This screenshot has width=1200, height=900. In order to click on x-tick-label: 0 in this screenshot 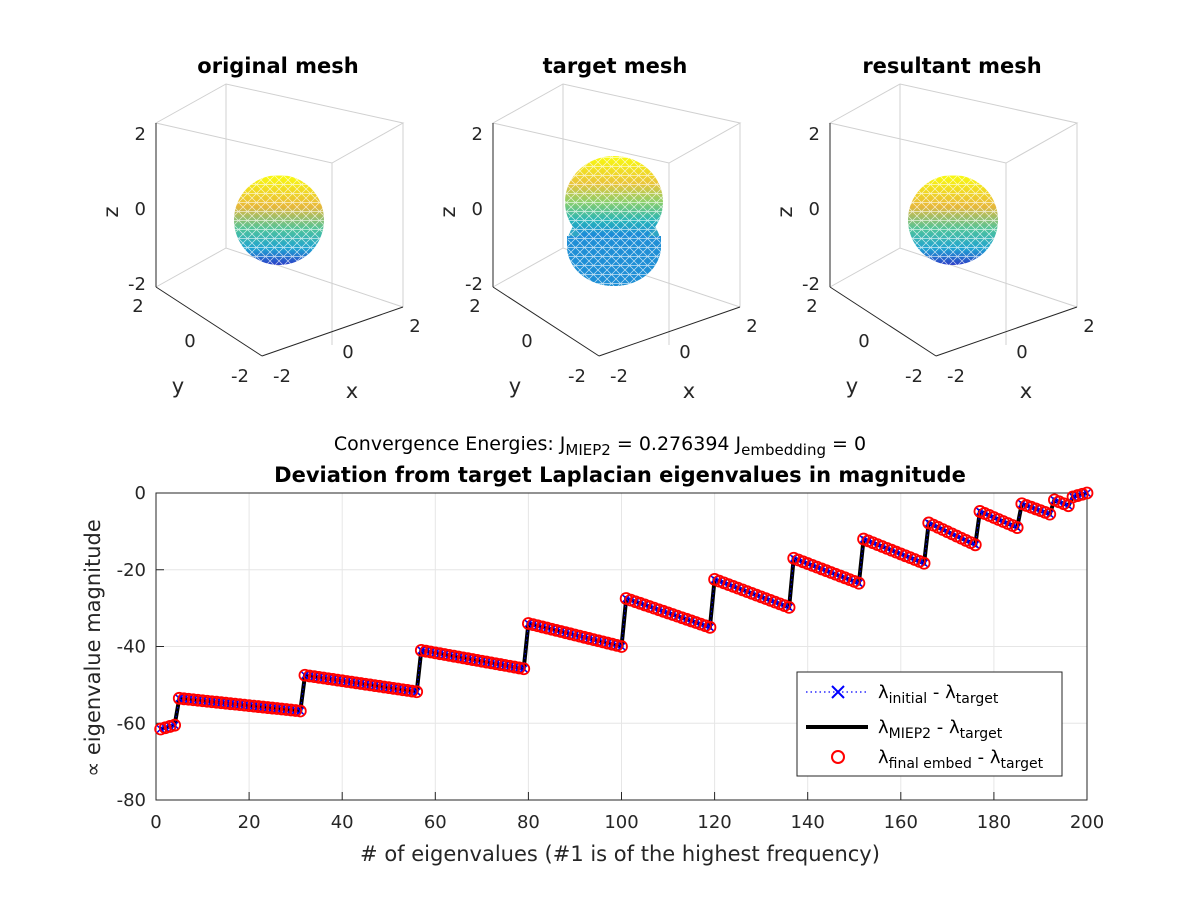, I will do `click(155, 822)`.